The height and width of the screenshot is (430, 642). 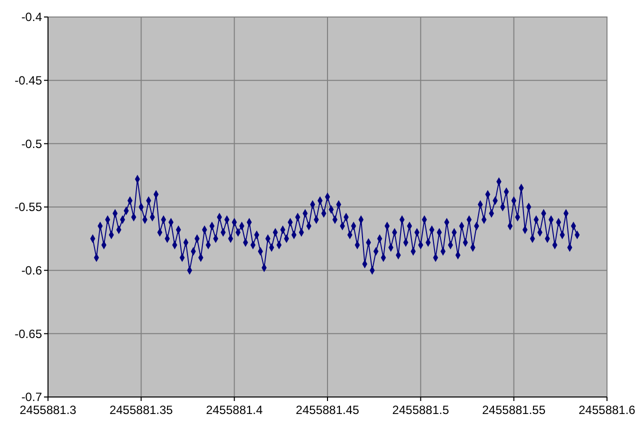 What do you see at coordinates (607, 410) in the screenshot?
I see `x-tick-label: 2455881.6` at bounding box center [607, 410].